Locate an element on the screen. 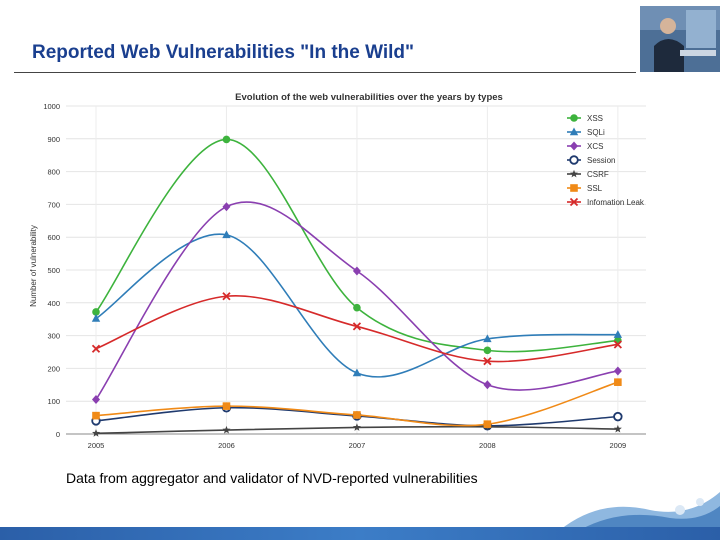 The width and height of the screenshot is (720, 540). x-axis-ticks: 2005 2006 2007 2008 2009 is located at coordinates (357, 445).